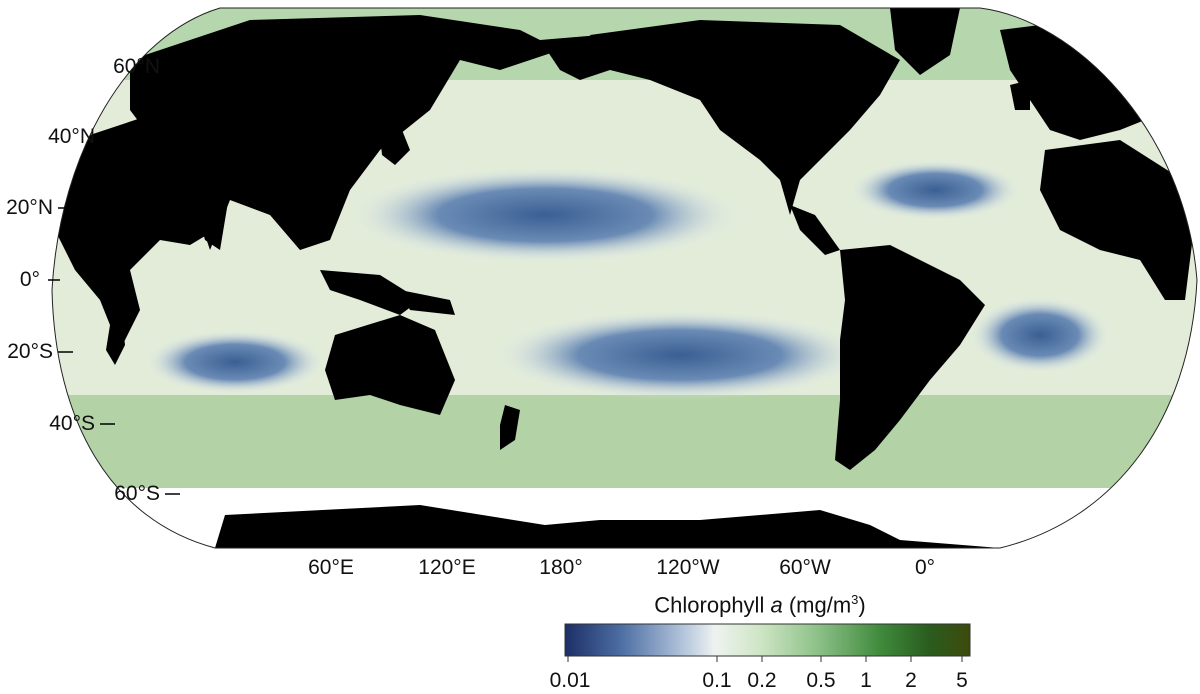 This screenshot has height=694, width=1200. I want to click on greenland, so click(925, 41).